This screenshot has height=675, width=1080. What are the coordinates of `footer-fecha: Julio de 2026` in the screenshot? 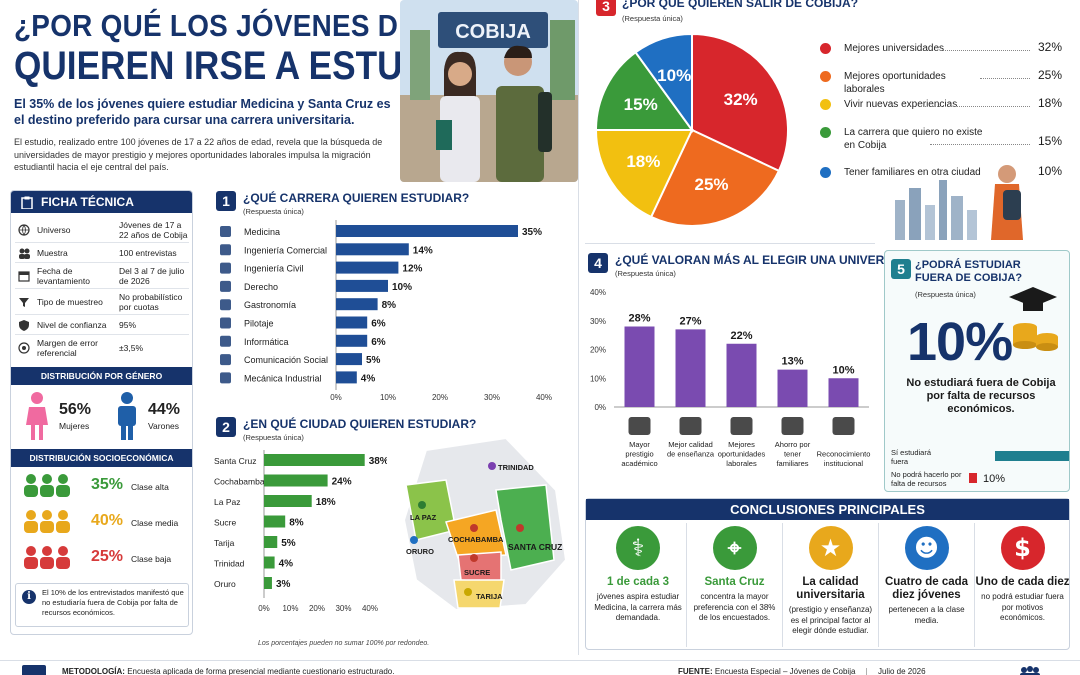 It's located at (901, 671).